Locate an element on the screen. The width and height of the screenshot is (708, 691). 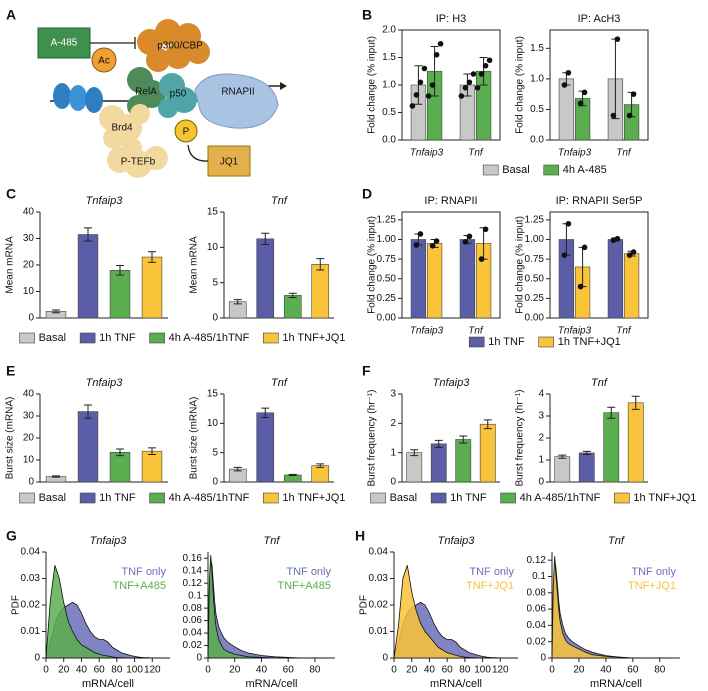
y-tick-label: 0.12 is located at coordinates (193, 583).